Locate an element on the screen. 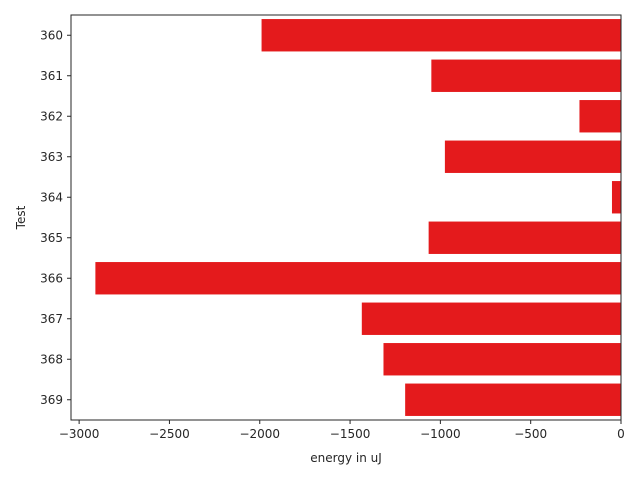 The image size is (640, 480). x-tick-label: −1000 is located at coordinates (440, 434).